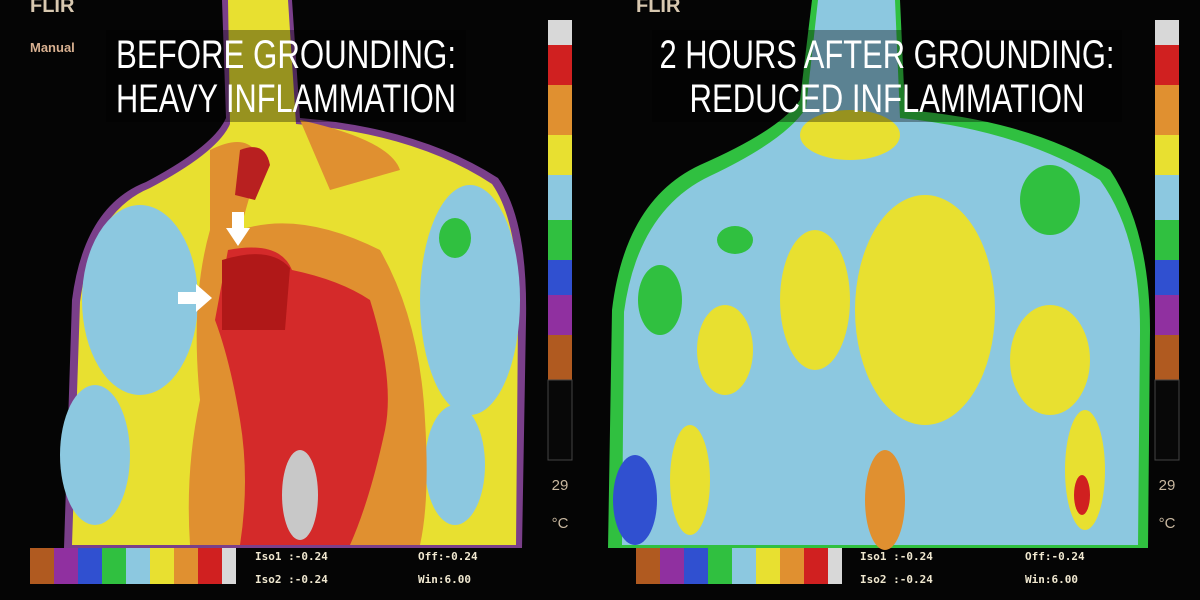 Image resolution: width=1200 pixels, height=600 pixels. Describe the element at coordinates (133, 566) in the screenshot. I see `bottom-scale-left` at that location.